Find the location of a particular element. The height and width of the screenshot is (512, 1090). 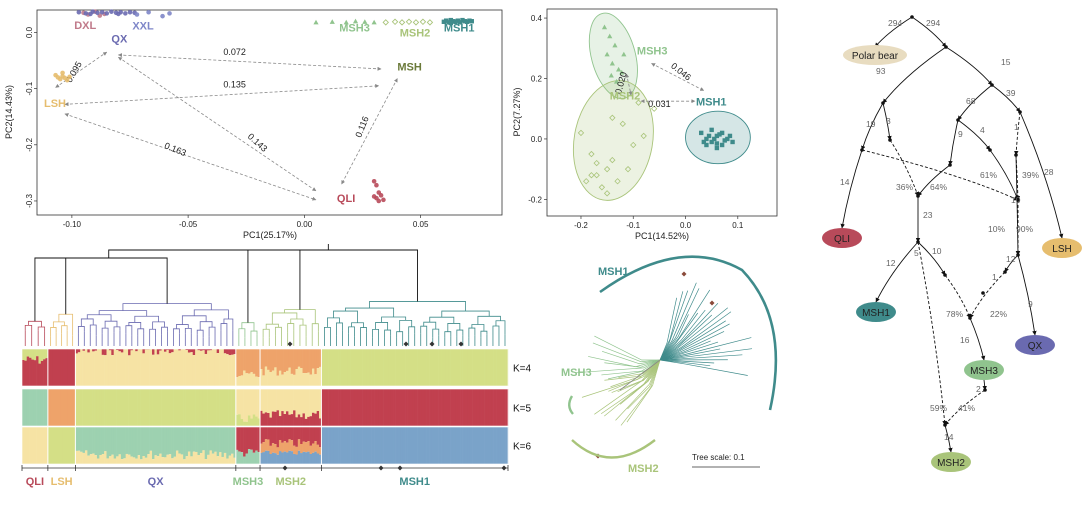

edge-label: 12 is located at coordinates (891, 263).